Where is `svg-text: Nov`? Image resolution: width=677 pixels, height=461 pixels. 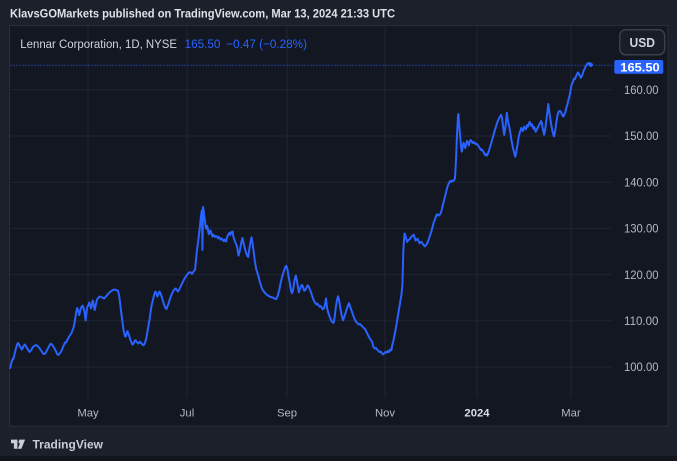
svg-text: Nov is located at coordinates (385, 413).